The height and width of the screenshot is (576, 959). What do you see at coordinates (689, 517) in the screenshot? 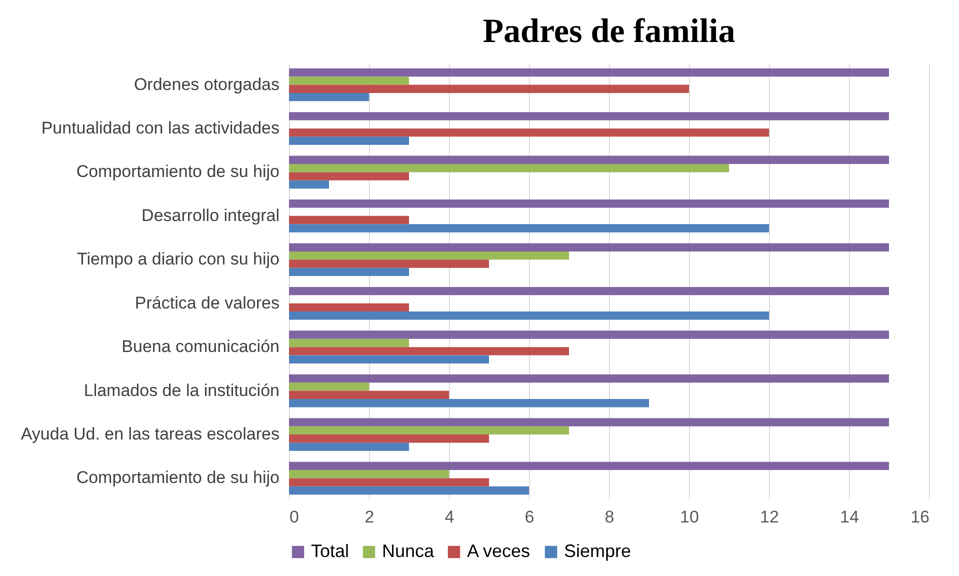
I see `x-tick-label: 10` at bounding box center [689, 517].